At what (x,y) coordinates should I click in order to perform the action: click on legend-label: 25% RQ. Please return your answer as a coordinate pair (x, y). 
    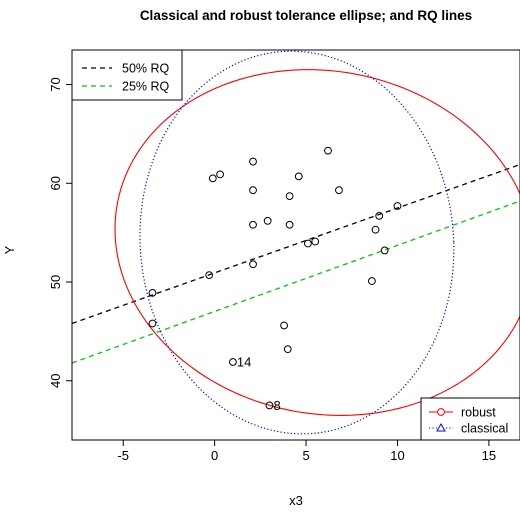
    Looking at the image, I should click on (146, 87).